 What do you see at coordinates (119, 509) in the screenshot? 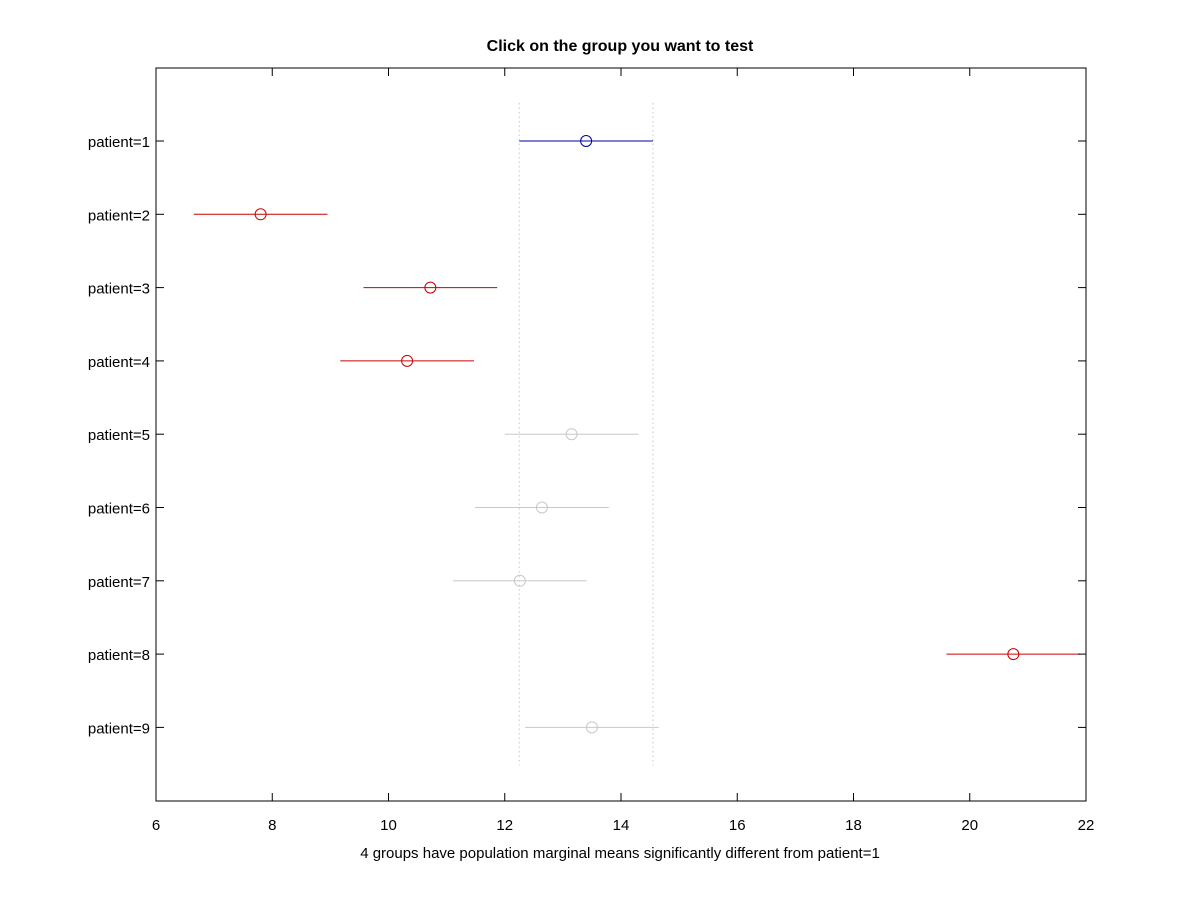
I see `y-tick-label: patient=6` at bounding box center [119, 509].